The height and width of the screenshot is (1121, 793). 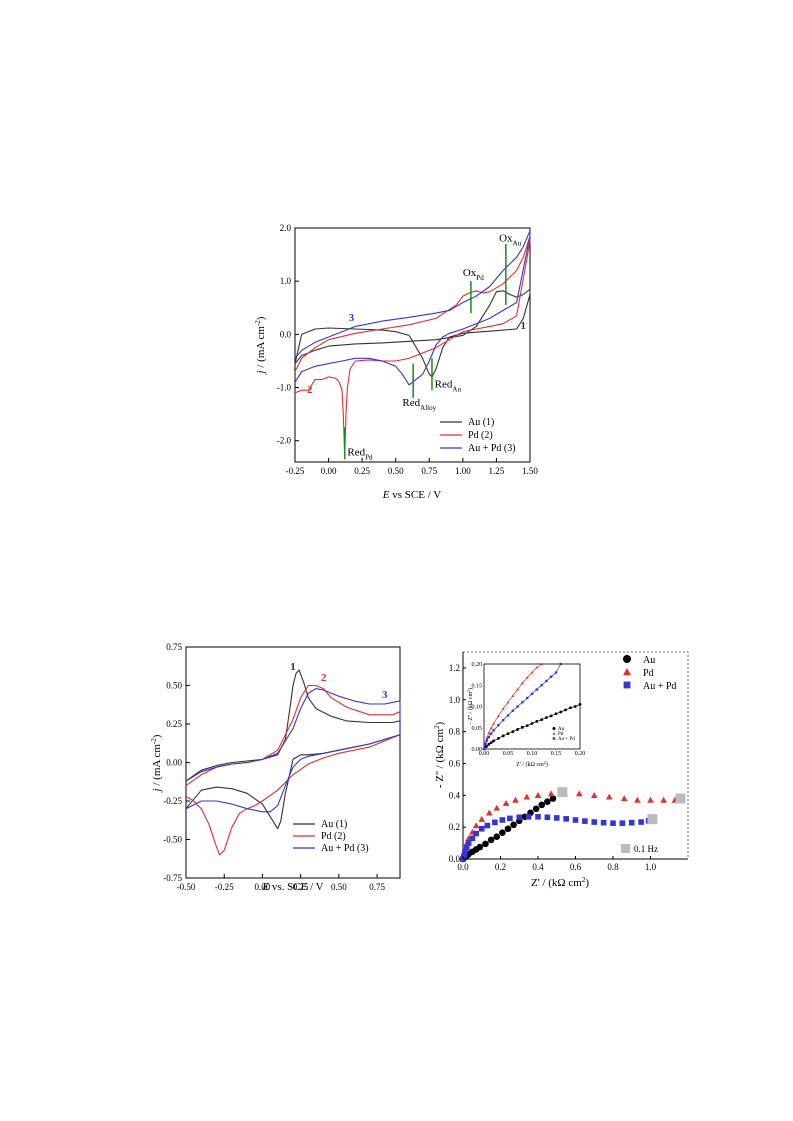 I want to click on y-axis-label: - Z'' / (kΩ cm2), so click(x=439, y=754).